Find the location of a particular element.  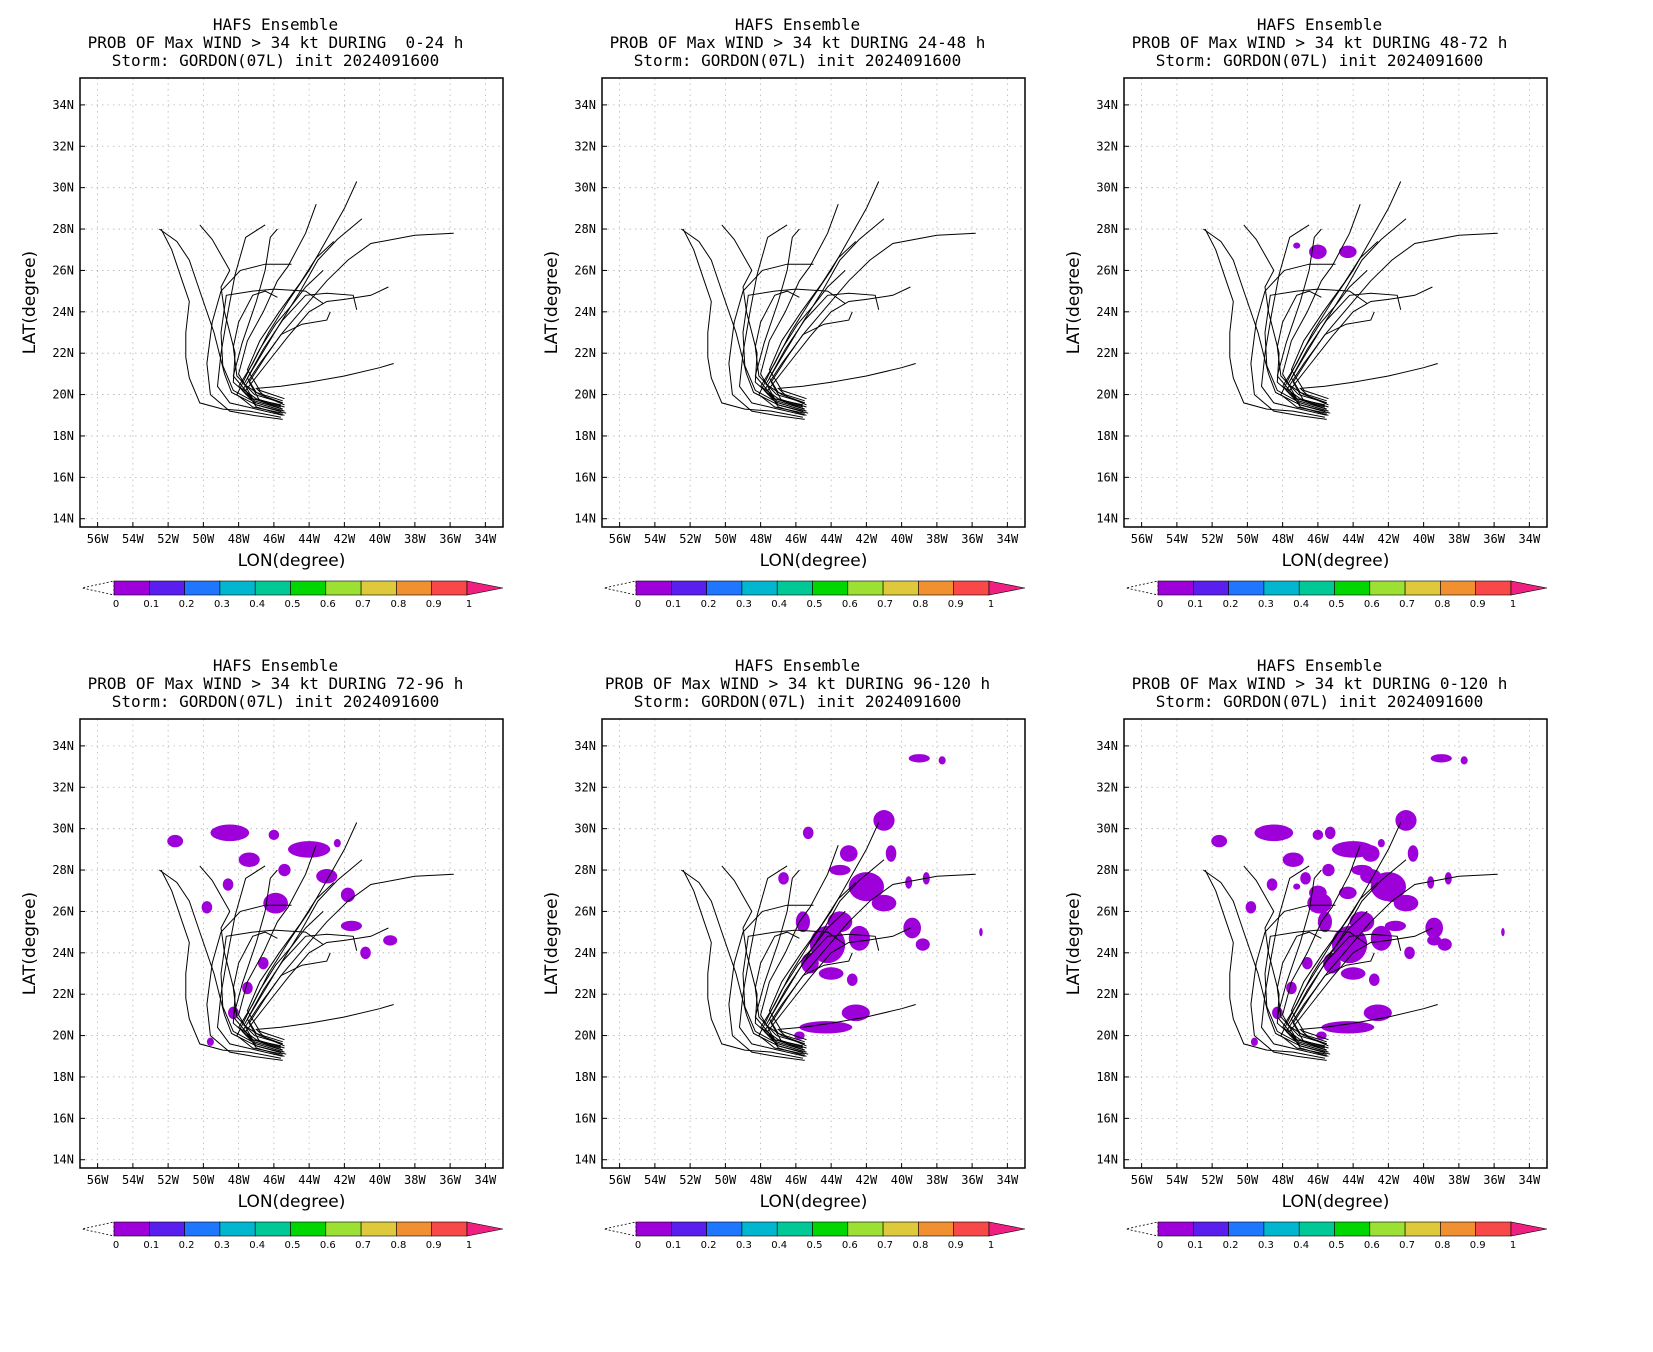

lat-tick-label: 24N is located at coordinates (63, 312).